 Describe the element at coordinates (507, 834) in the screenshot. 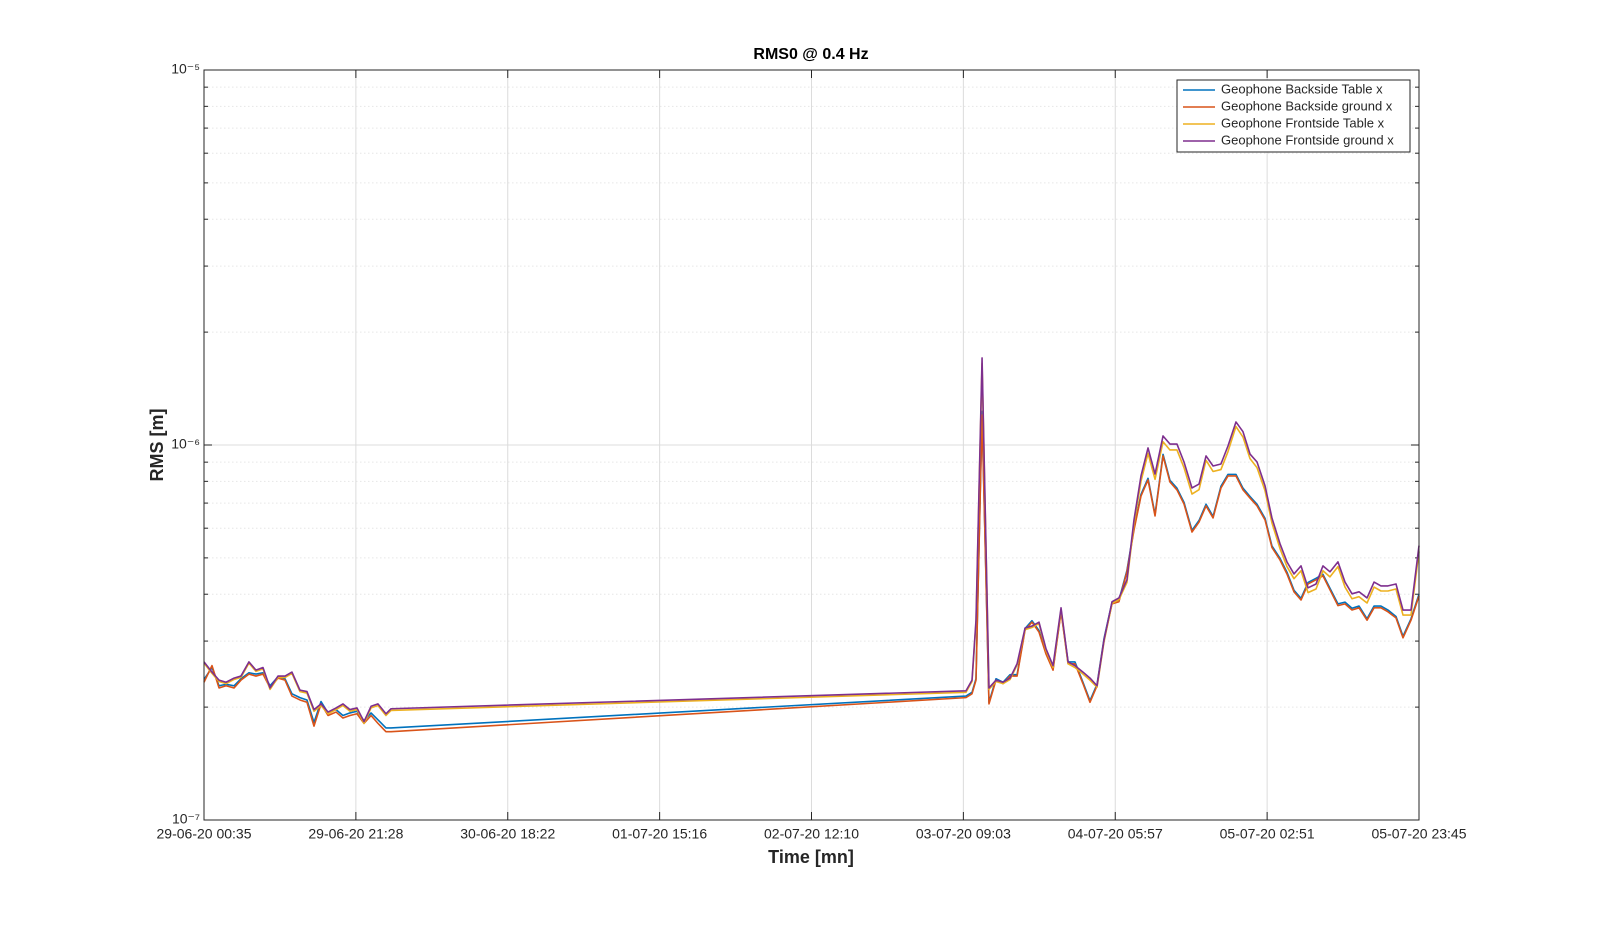

I see `x-tick-label: 30-06-20 18:22` at that location.